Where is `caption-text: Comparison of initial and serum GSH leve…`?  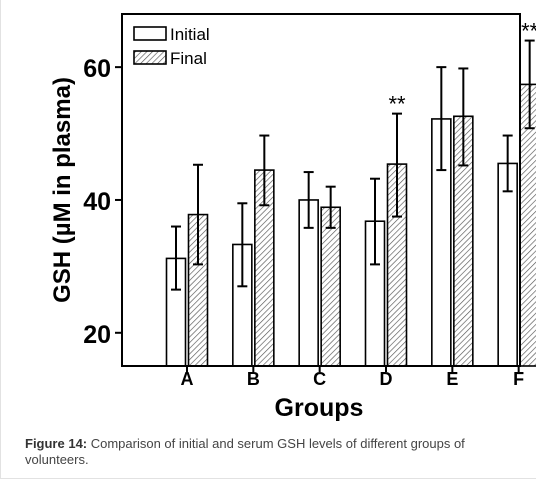 caption-text: Comparison of initial and serum GSH leve… is located at coordinates (245, 451).